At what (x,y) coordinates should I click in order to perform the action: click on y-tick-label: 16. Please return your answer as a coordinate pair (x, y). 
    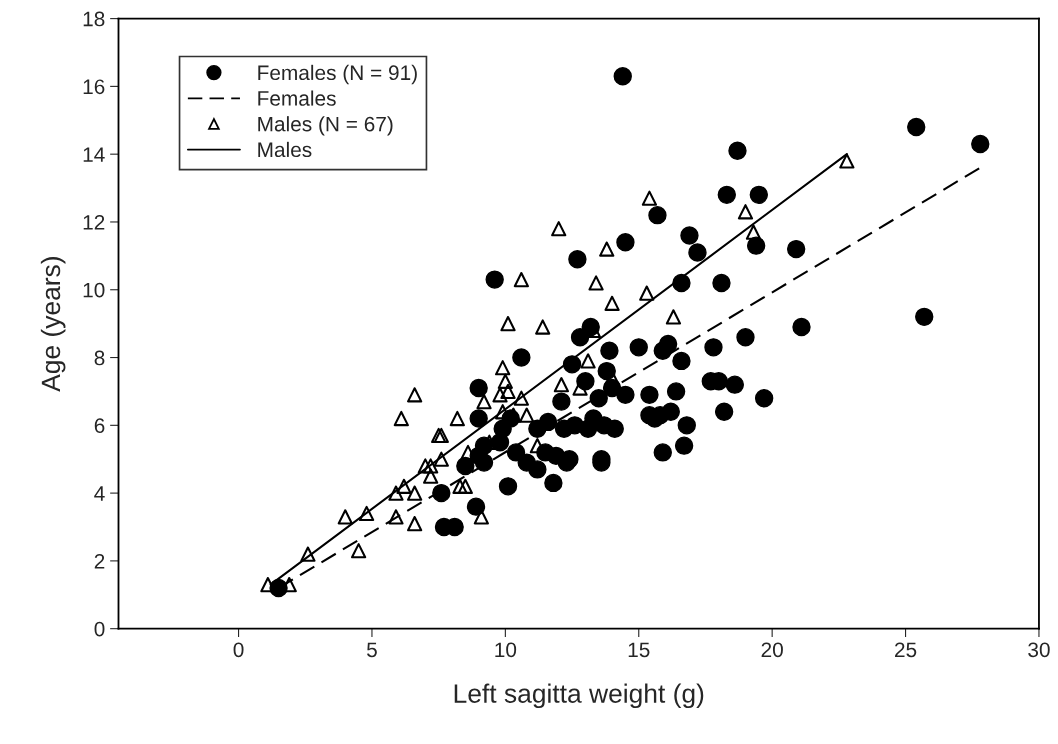
    Looking at the image, I should click on (94, 87).